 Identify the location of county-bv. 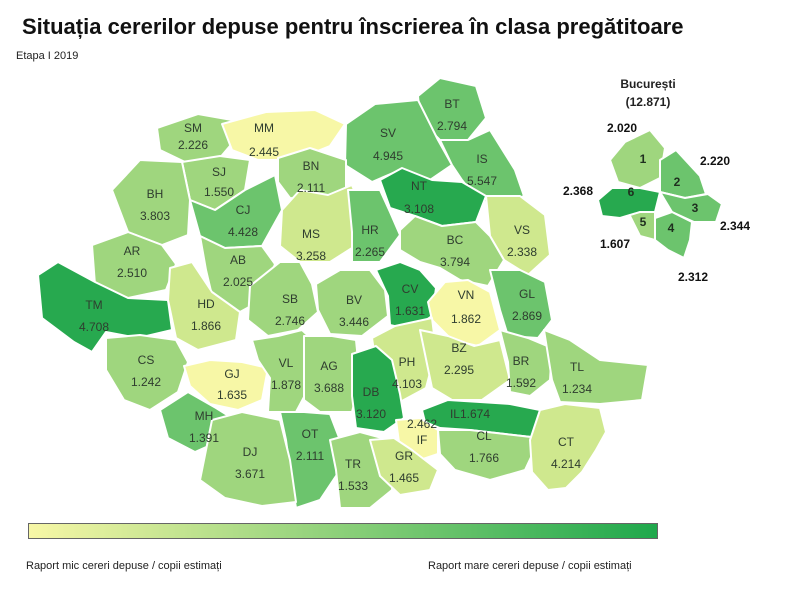
(352, 303).